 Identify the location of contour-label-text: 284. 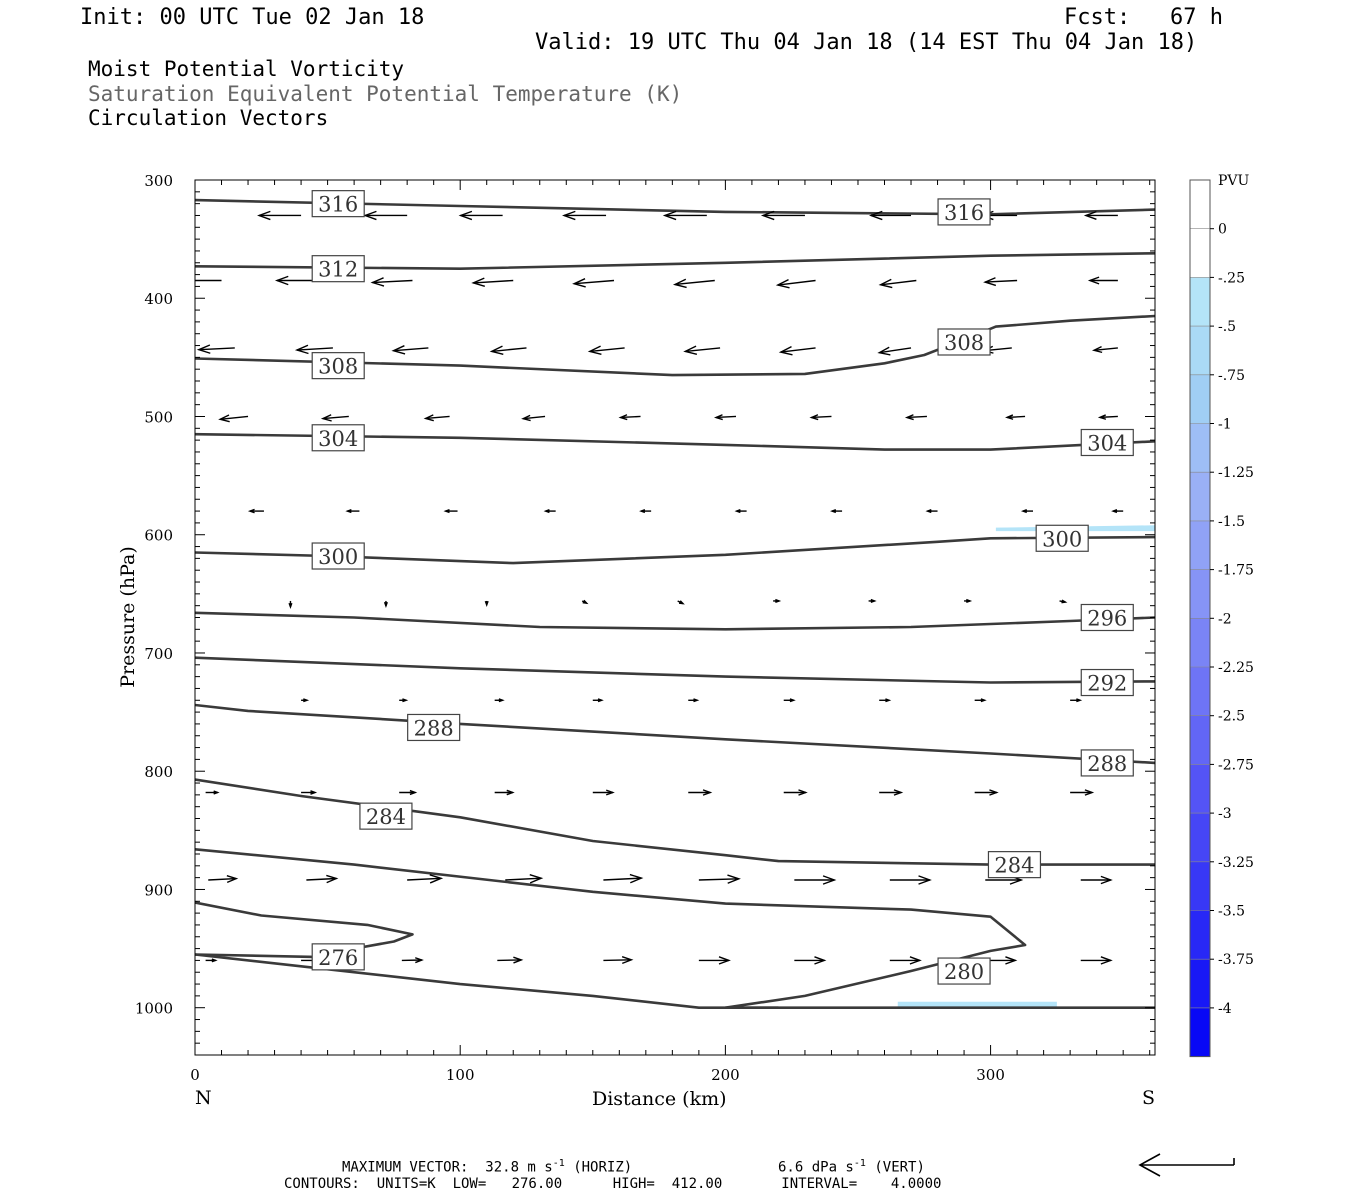
(1014, 866).